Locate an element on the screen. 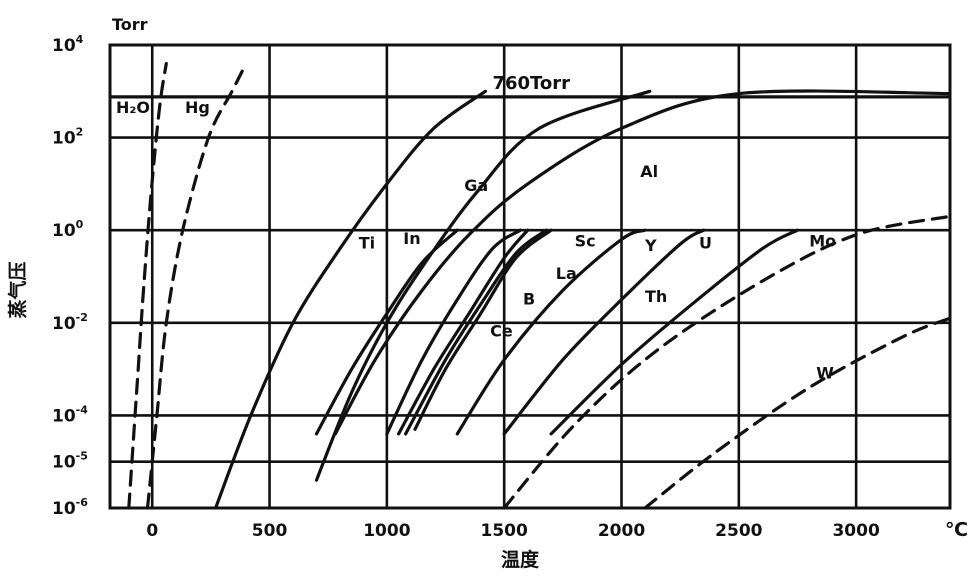 The image size is (980, 578). curve-label-al: Al is located at coordinates (649, 171).